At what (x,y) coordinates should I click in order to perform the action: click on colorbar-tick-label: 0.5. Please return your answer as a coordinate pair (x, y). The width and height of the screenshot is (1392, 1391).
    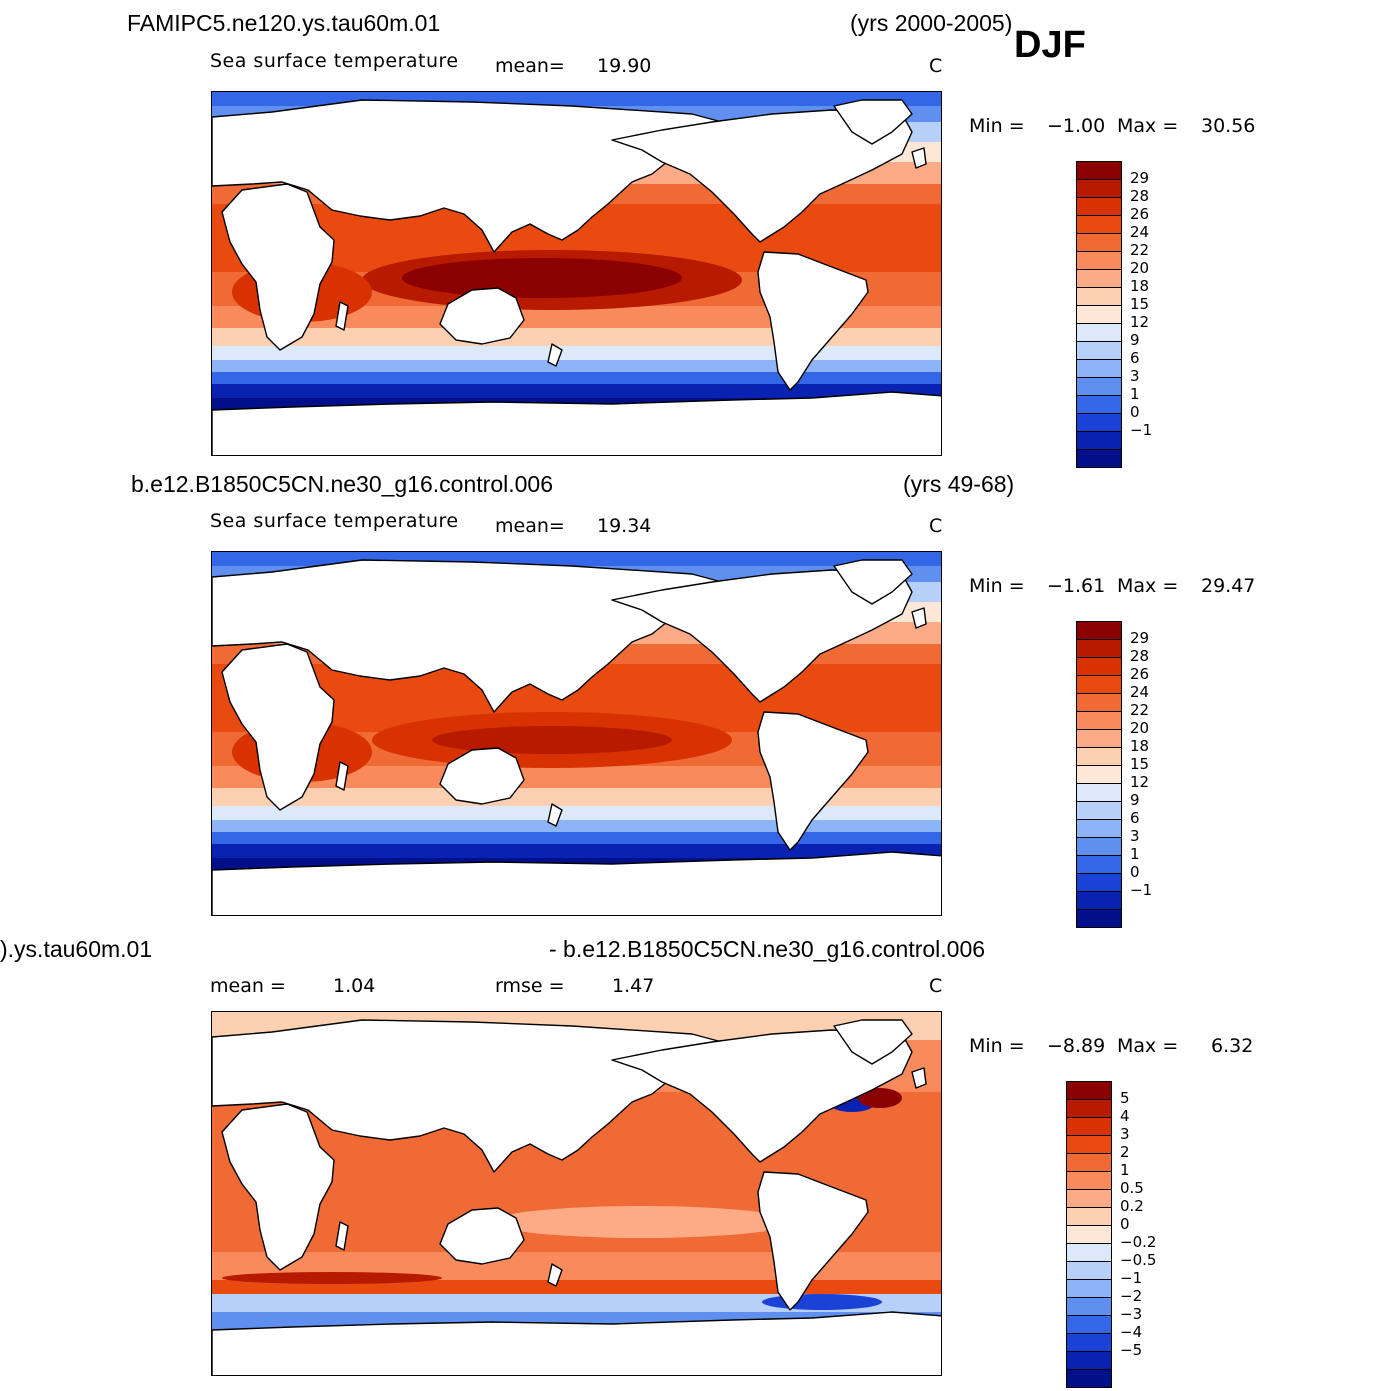
    Looking at the image, I should click on (1132, 1188).